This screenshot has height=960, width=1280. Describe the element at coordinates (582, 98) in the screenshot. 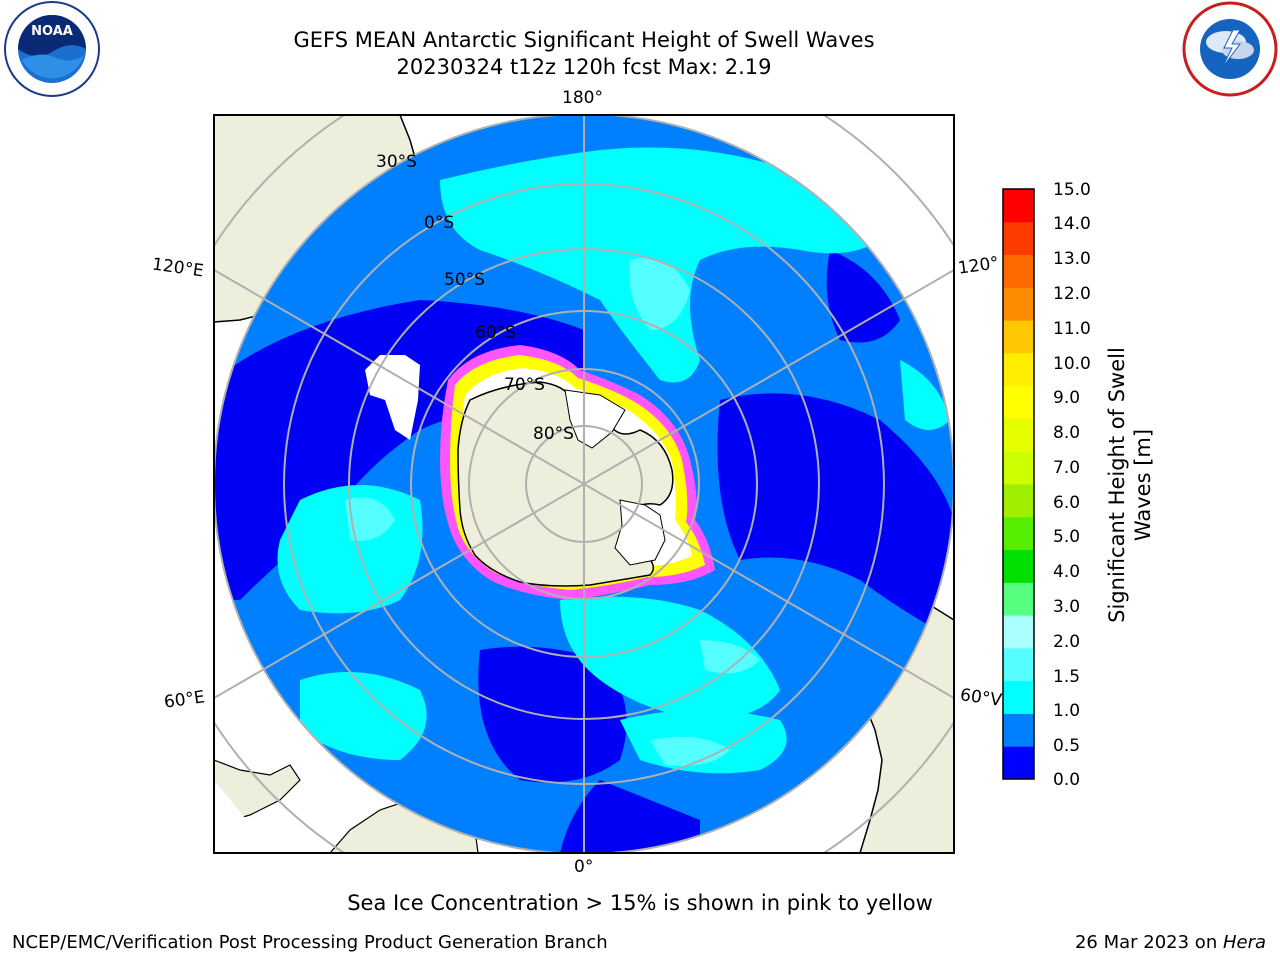

I see `lon-label-180: 180°` at that location.